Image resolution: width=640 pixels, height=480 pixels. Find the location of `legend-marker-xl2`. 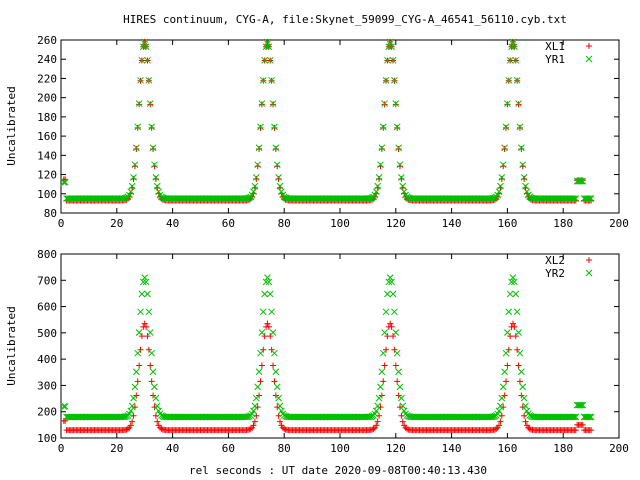

legend-marker-xl2 is located at coordinates (589, 260).